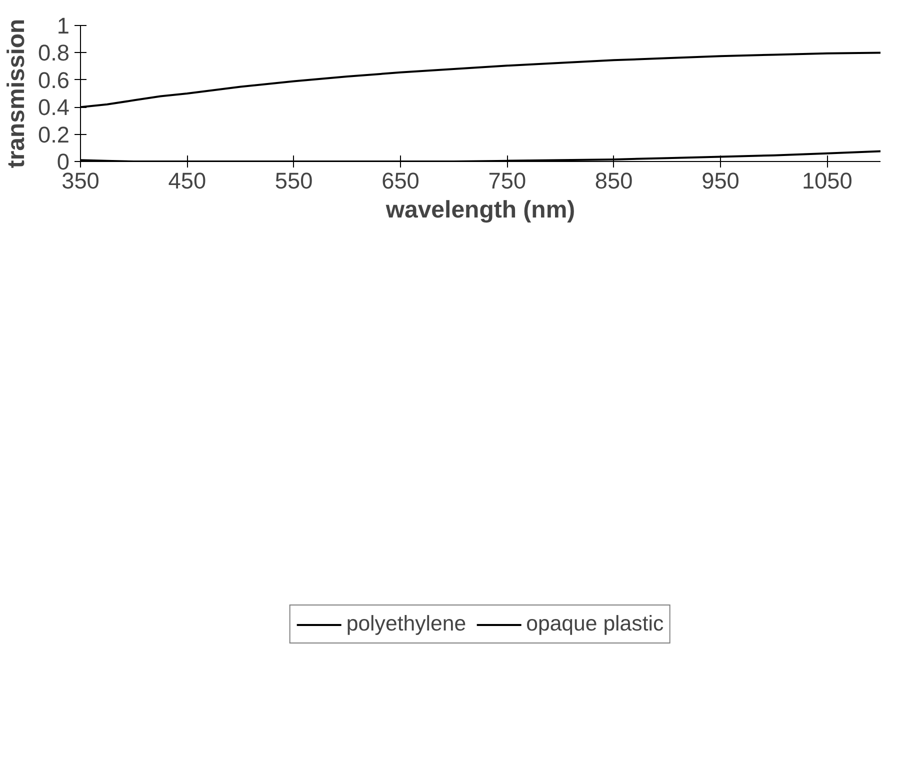 The image size is (907, 777). Describe the element at coordinates (54, 53) in the screenshot. I see `y-tick-label: 0.8` at that location.